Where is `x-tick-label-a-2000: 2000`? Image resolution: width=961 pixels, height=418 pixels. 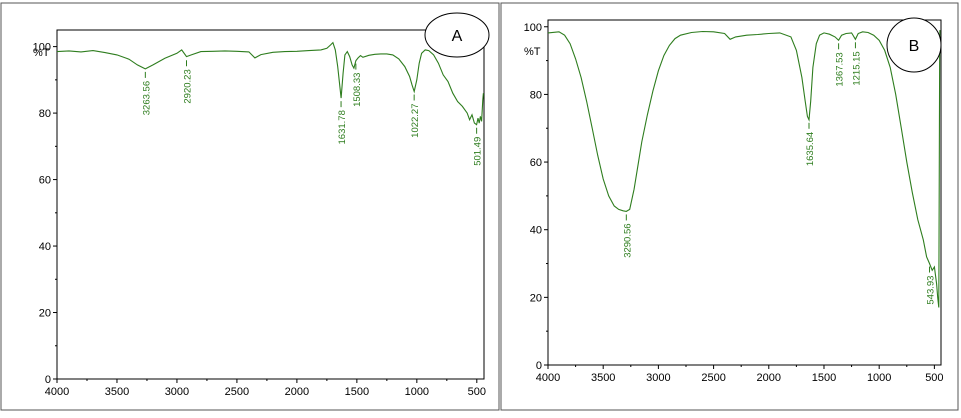 x-tick-label-a-2000: 2000 is located at coordinates (297, 392).